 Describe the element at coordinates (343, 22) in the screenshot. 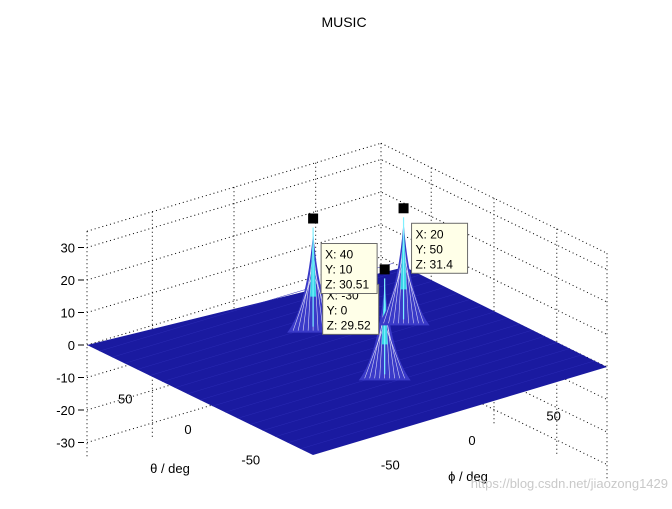

I see `chart-title: MUSIC` at that location.